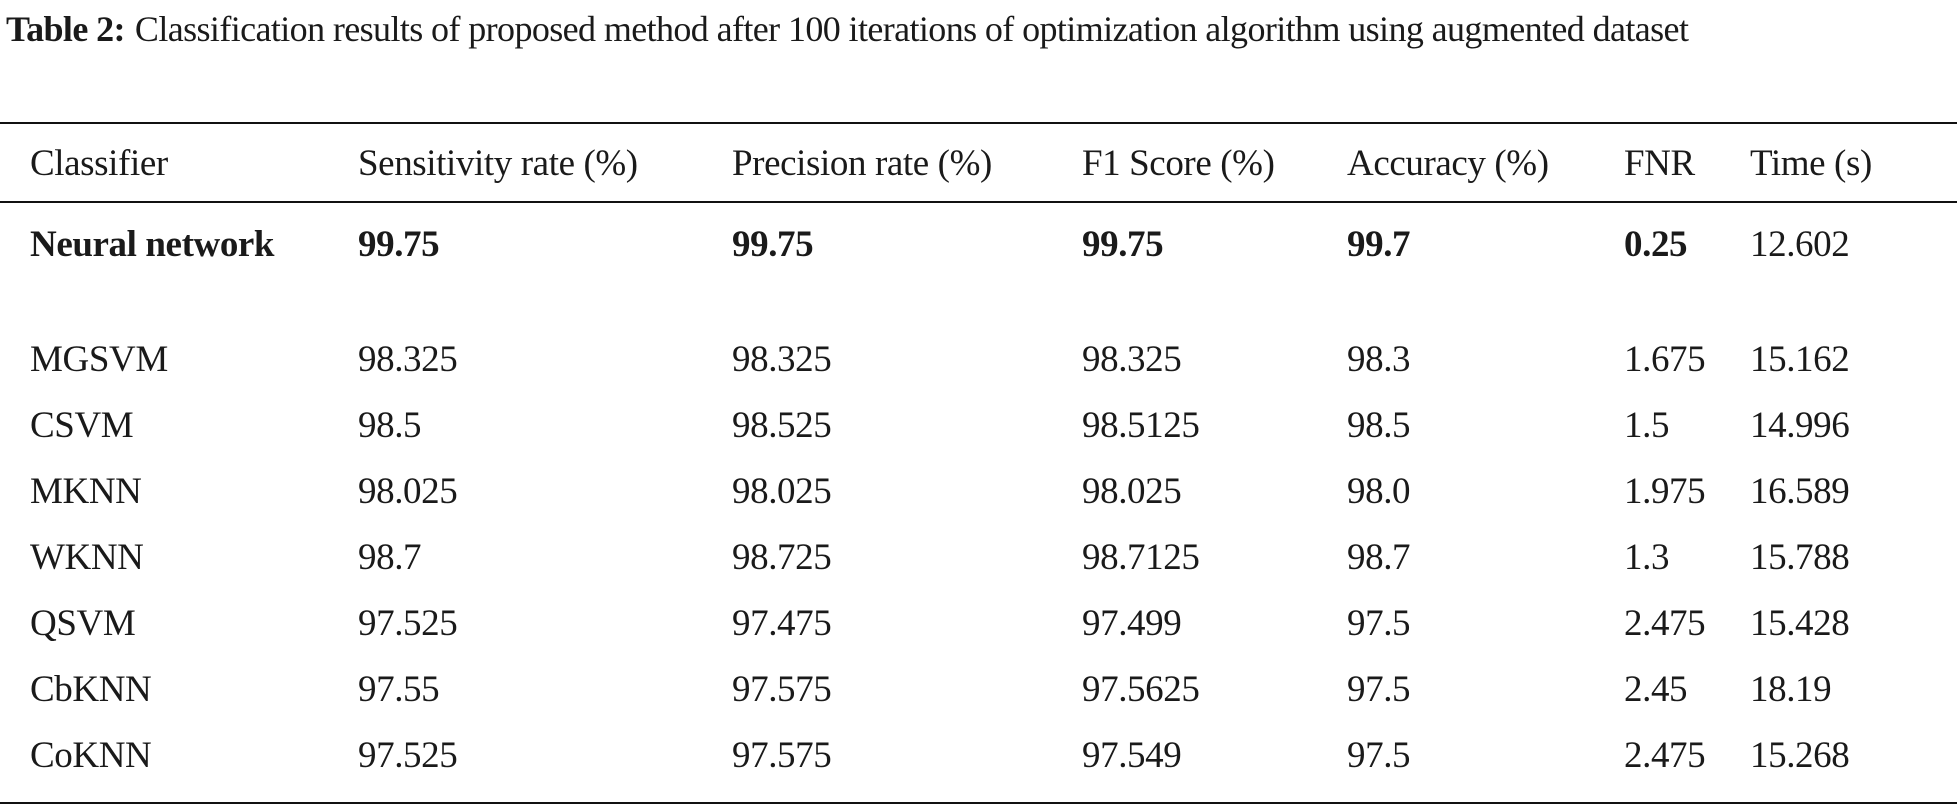 Image resolution: width=1957 pixels, height=810 pixels. Describe the element at coordinates (1132, 491) in the screenshot. I see `cell-f1-score: 98.025` at that location.